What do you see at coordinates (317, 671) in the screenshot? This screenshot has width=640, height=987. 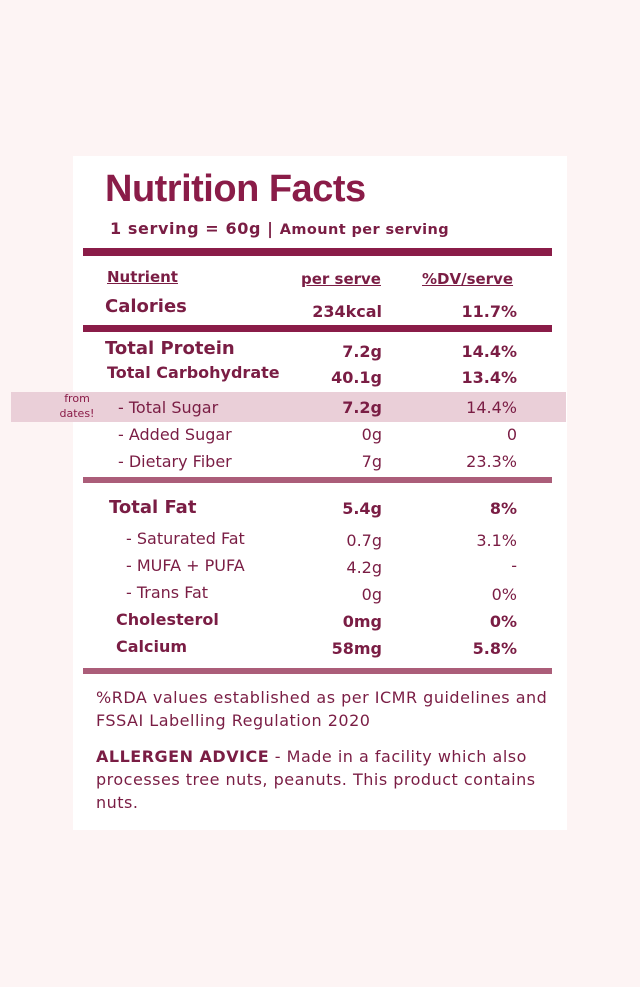 I see `divider-bottom` at bounding box center [317, 671].